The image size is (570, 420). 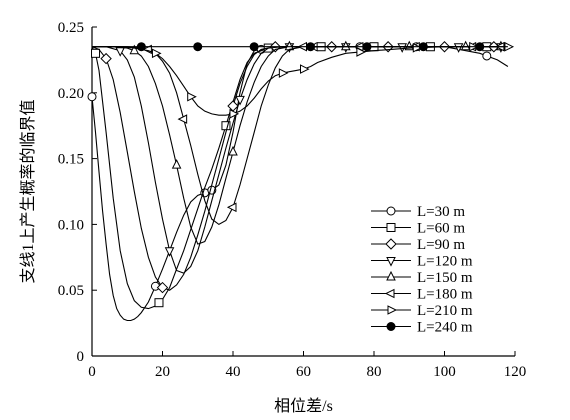 What do you see at coordinates (374, 372) in the screenshot?
I see `x-tick-label: 80` at bounding box center [374, 372].